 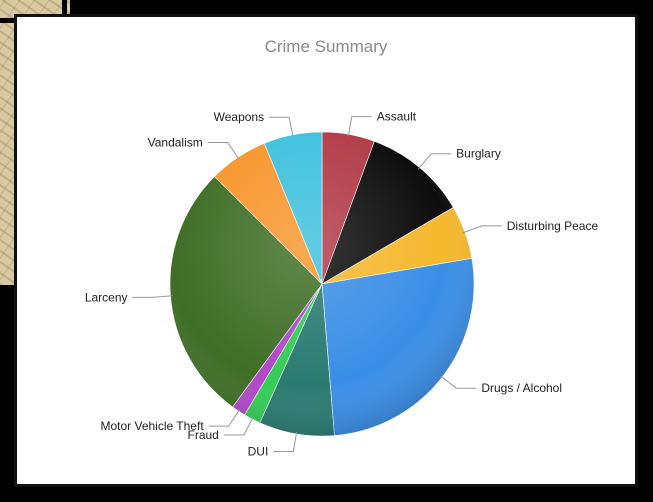 What do you see at coordinates (175, 143) in the screenshot?
I see `slice-label-vandalism: Vandalism` at bounding box center [175, 143].